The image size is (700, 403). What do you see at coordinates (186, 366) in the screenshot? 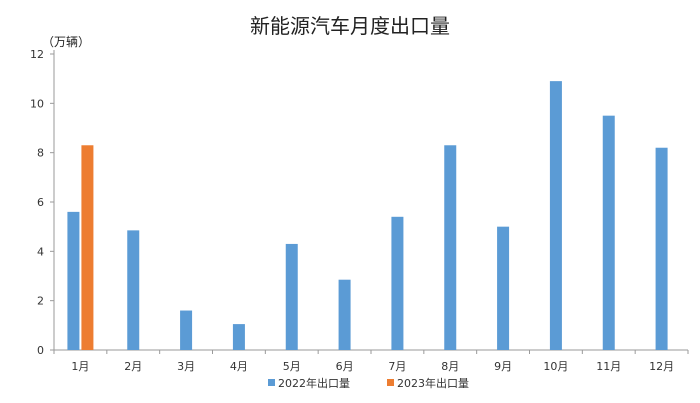
I see `x-tick-label: 3月` at bounding box center [186, 366].